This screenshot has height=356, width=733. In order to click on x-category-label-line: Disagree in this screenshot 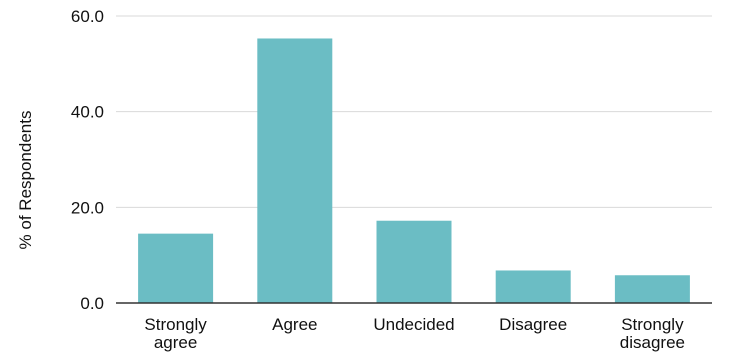, I will do `click(533, 324)`.